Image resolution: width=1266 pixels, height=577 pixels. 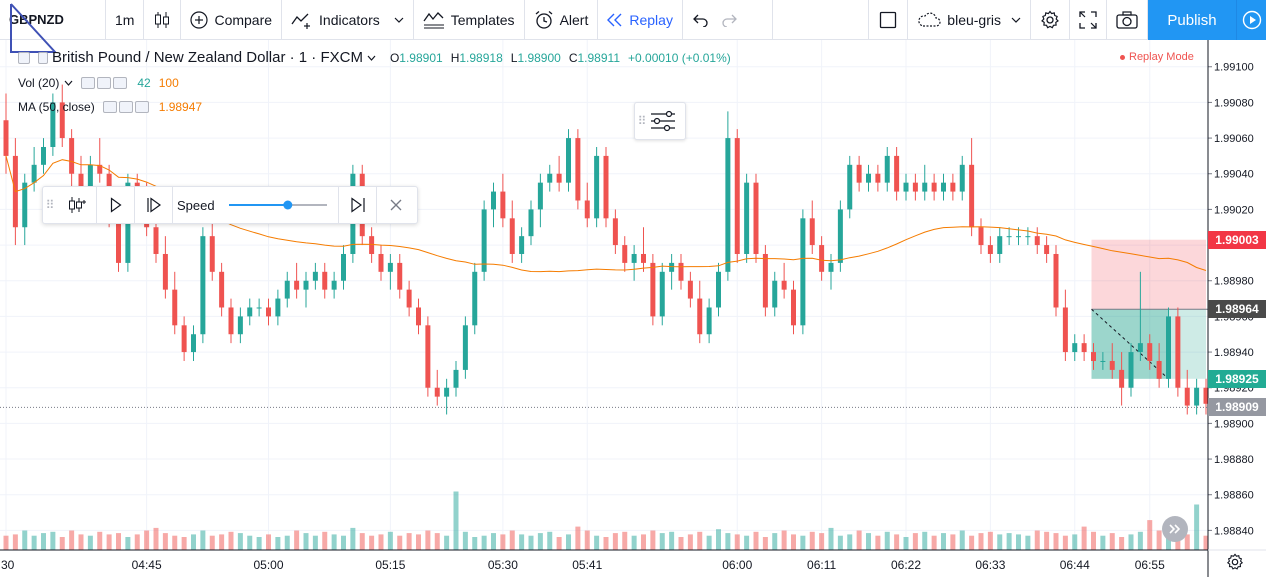 I want to click on replay-button: Replay, so click(x=640, y=20).